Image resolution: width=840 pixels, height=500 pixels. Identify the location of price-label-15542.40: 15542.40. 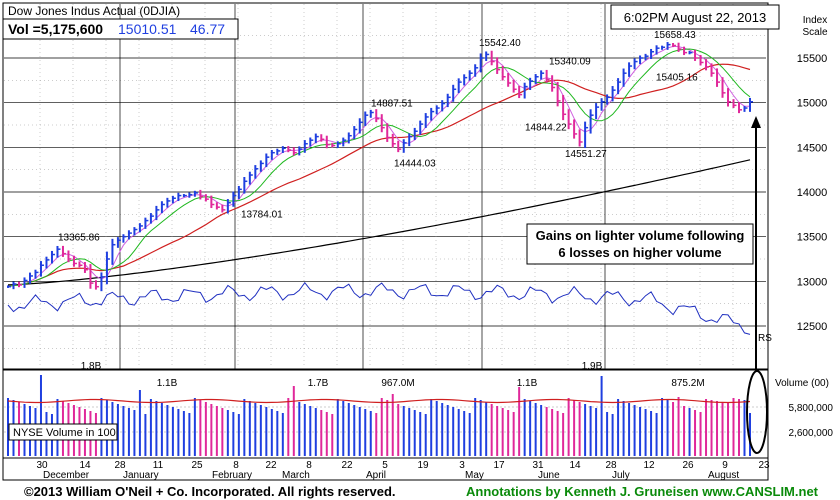
(500, 43).